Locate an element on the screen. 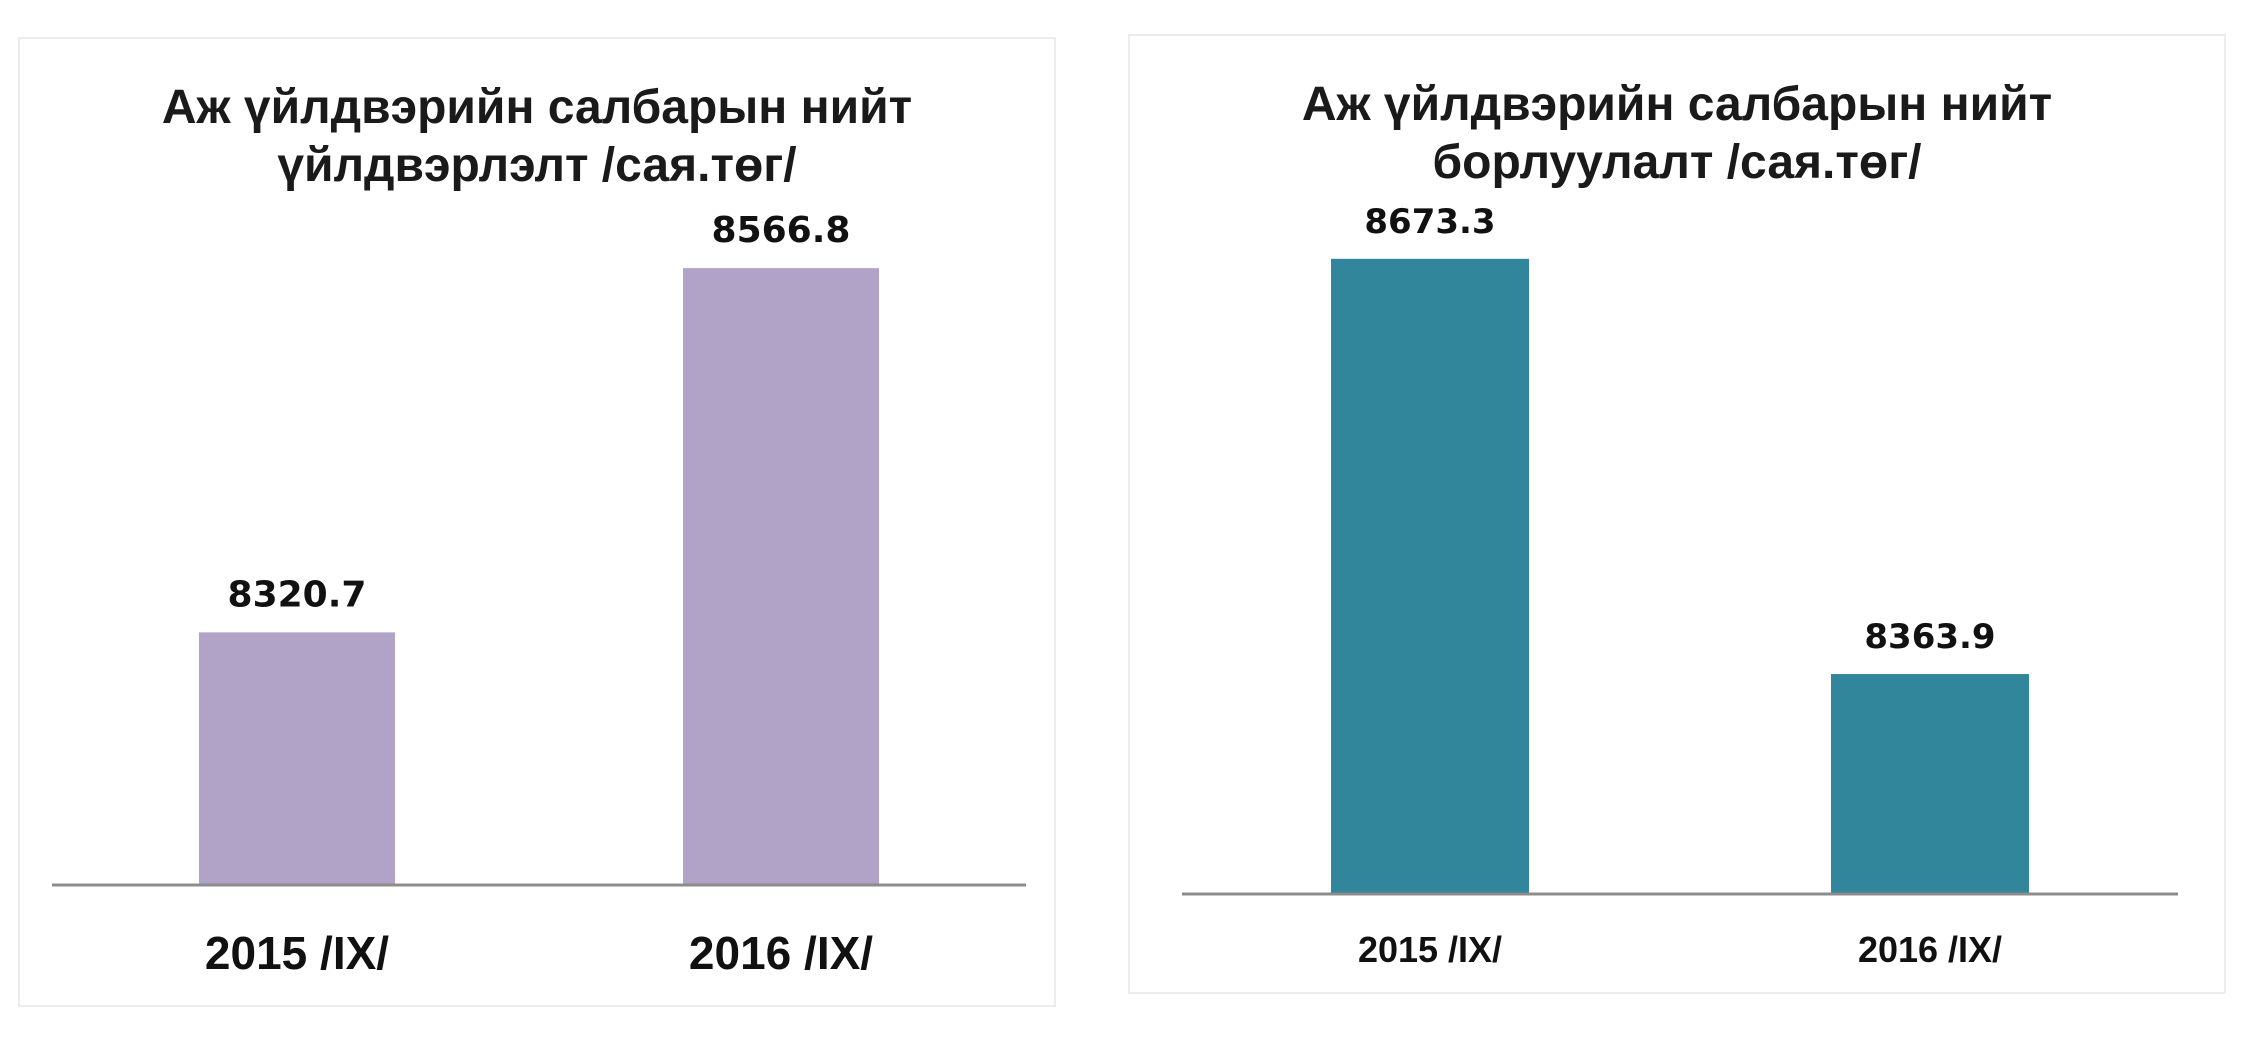 Image resolution: width=2250 pixels, height=1050 pixels. production-chart-title-line-1: Аж үйлдвэрийн салбарын нийт is located at coordinates (537, 107).